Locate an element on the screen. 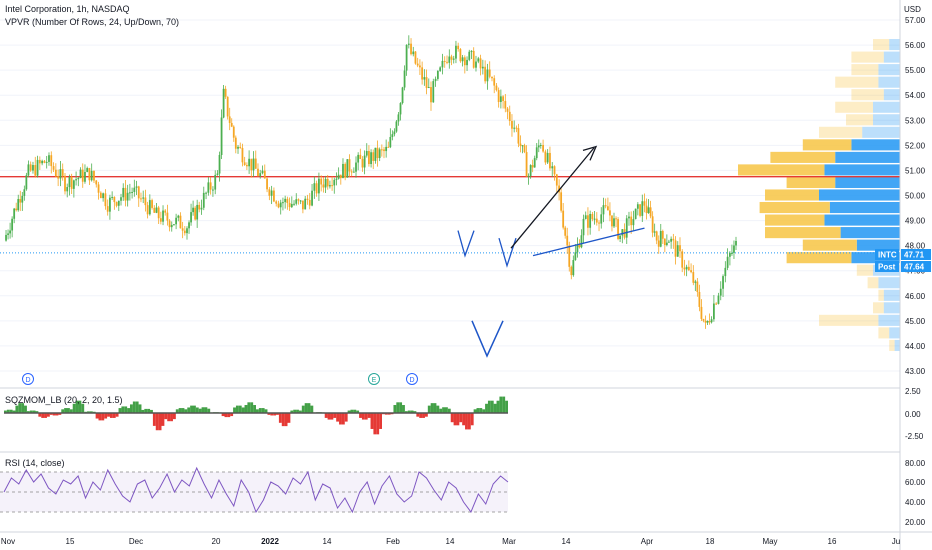  rsi-axis: 80.00 60.00 40.00 20.00 is located at coordinates (915, 493).